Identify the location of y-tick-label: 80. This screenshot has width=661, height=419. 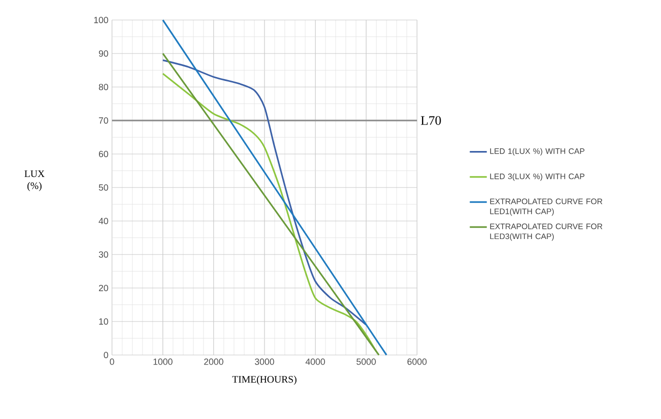
(103, 87).